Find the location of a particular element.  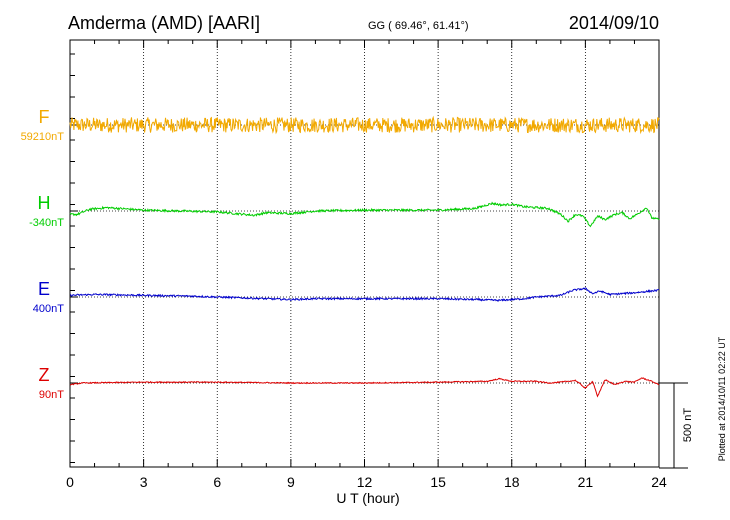

x-tick-label: 15 is located at coordinates (438, 482).